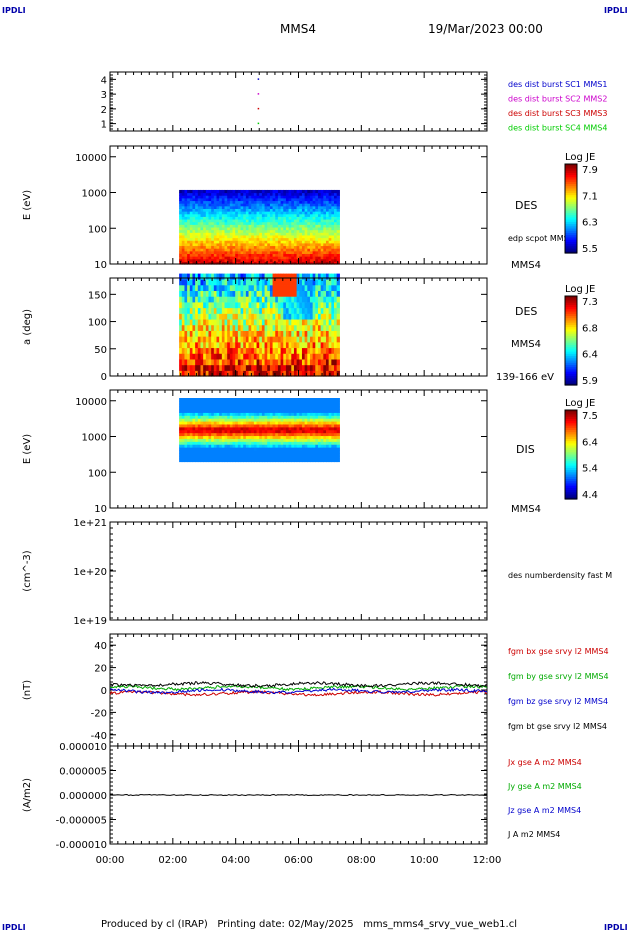  I want to click on dis-energy-colorbar-cell, so click(571, 460).